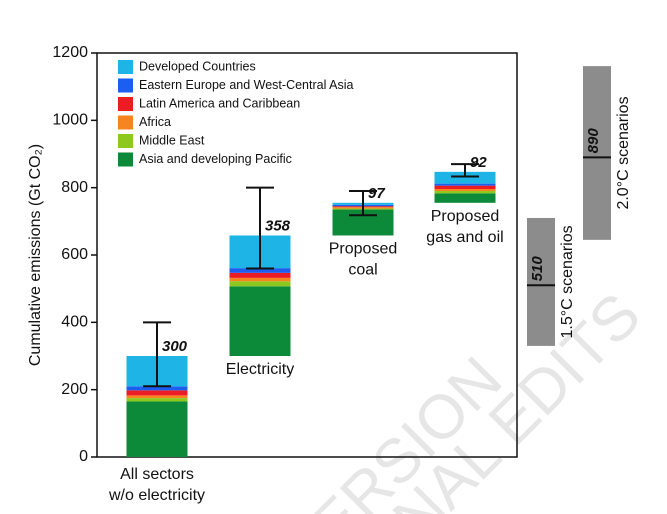 The image size is (667, 514). I want to click on category-label: All sectors, so click(157, 474).